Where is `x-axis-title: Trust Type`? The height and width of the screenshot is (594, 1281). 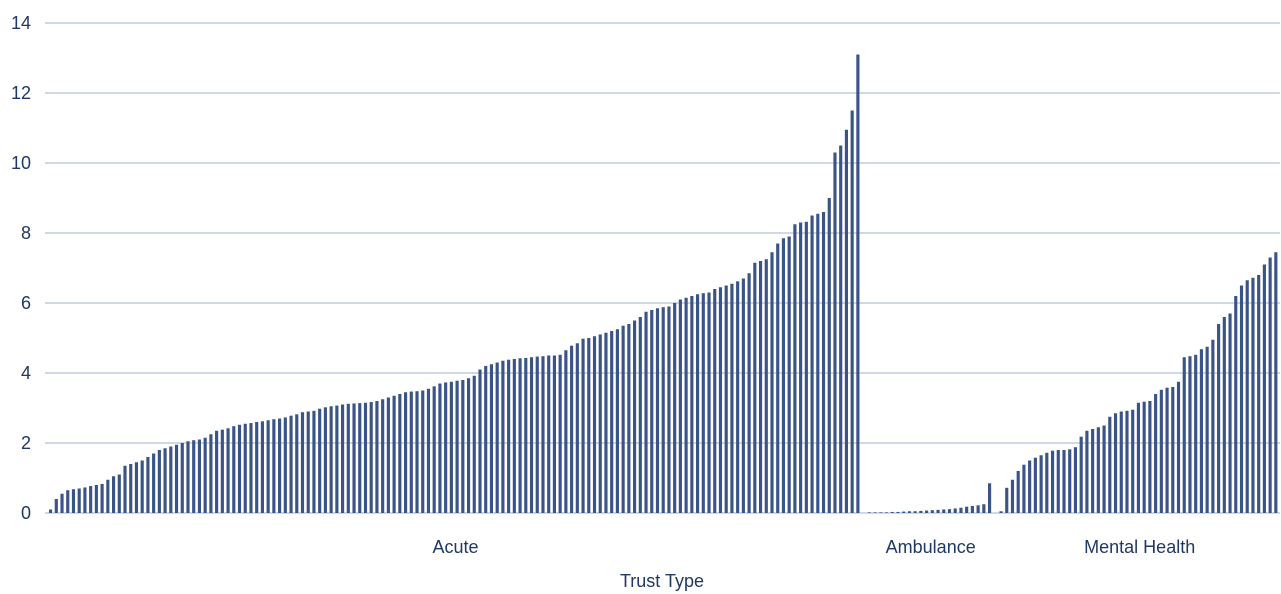
x-axis-title: Trust Type is located at coordinates (662, 581).